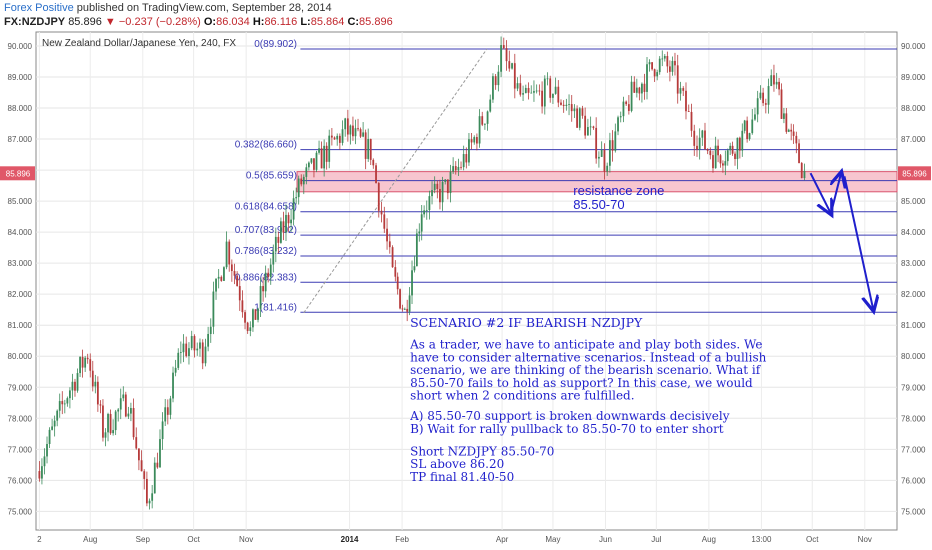 Image resolution: width=932 pixels, height=550 pixels. Describe the element at coordinates (913, 201) in the screenshot. I see `y-tick-label-right: 85.000` at that location.